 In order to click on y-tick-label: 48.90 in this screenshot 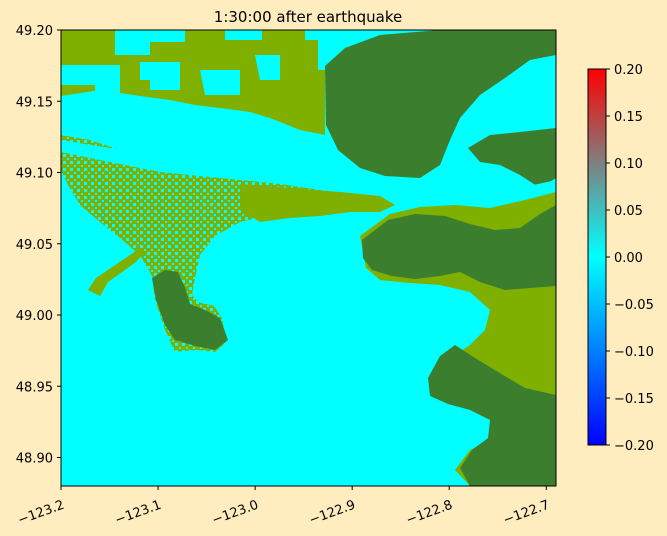, I will do `click(34, 459)`.